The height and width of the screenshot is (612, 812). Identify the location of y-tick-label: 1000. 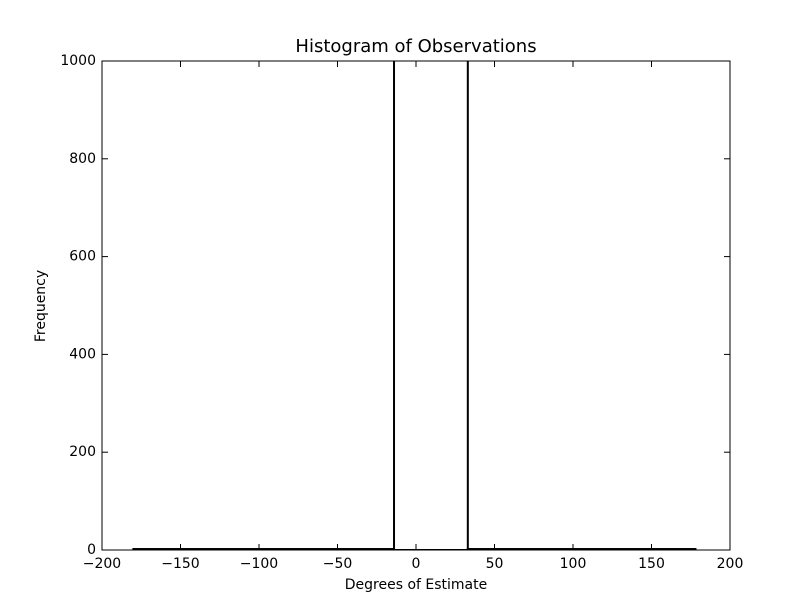
(78, 61).